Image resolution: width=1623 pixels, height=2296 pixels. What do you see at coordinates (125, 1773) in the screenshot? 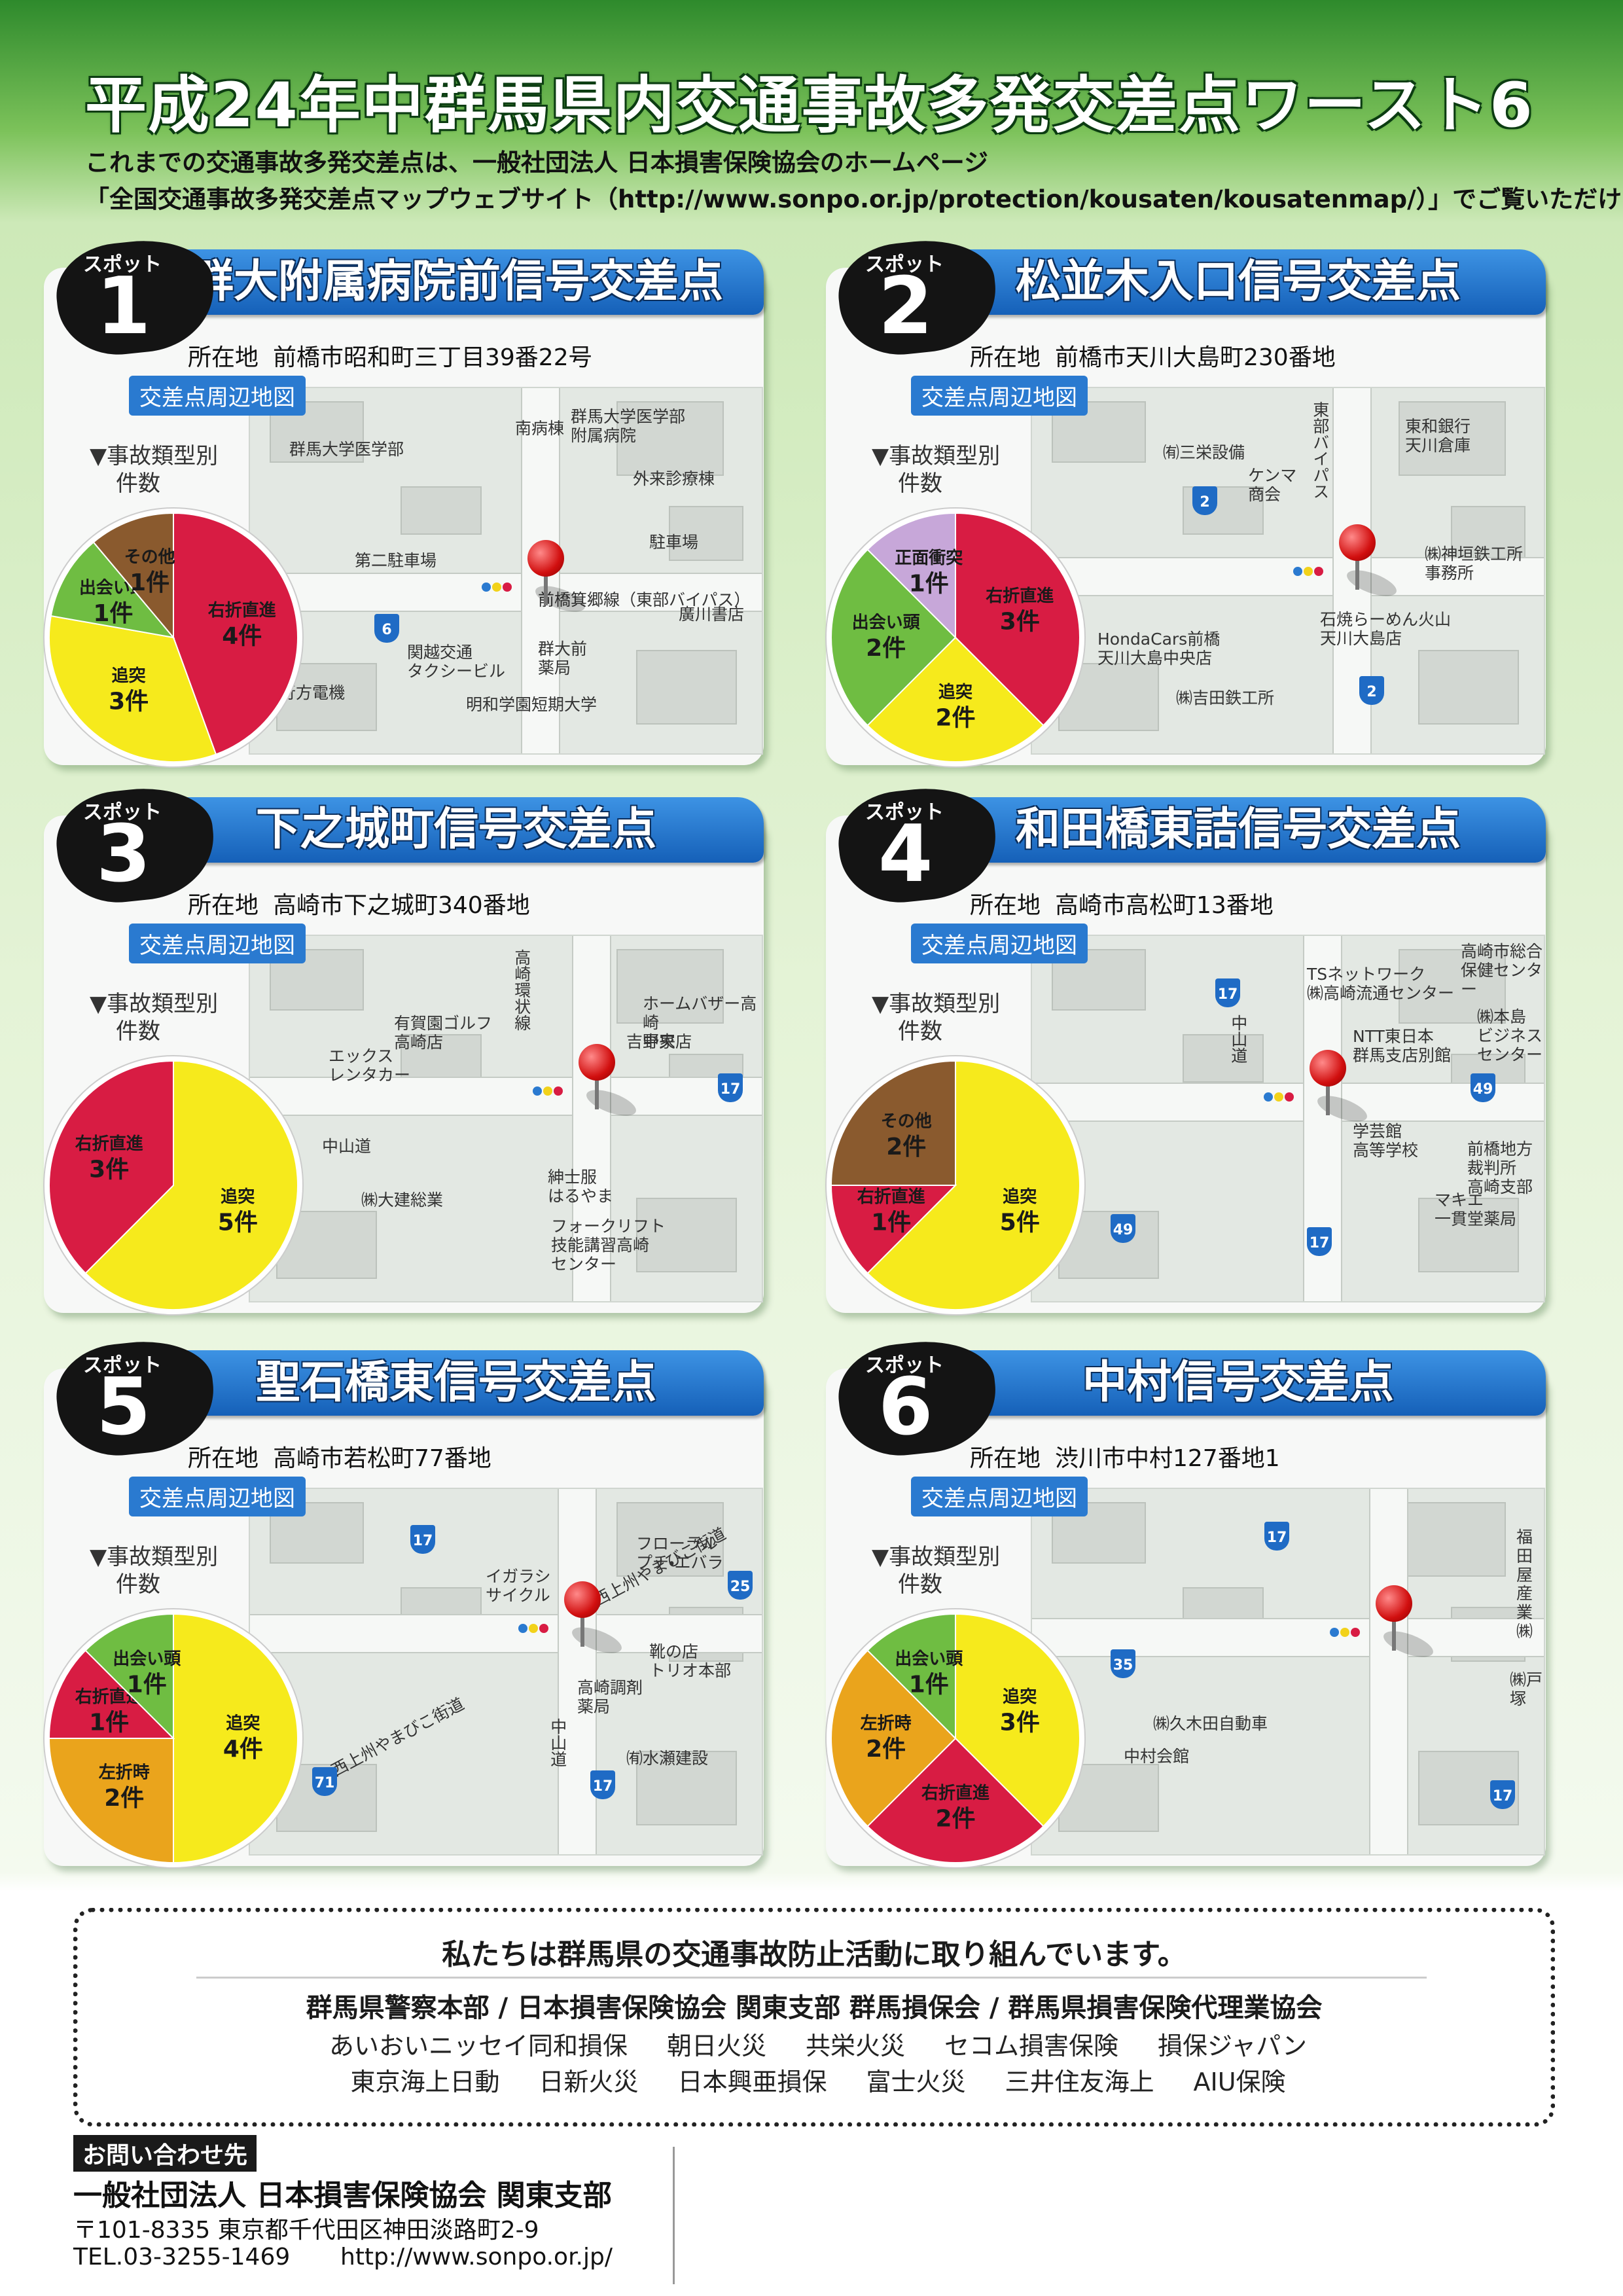
I see `slice-label: 左折時` at bounding box center [125, 1773].